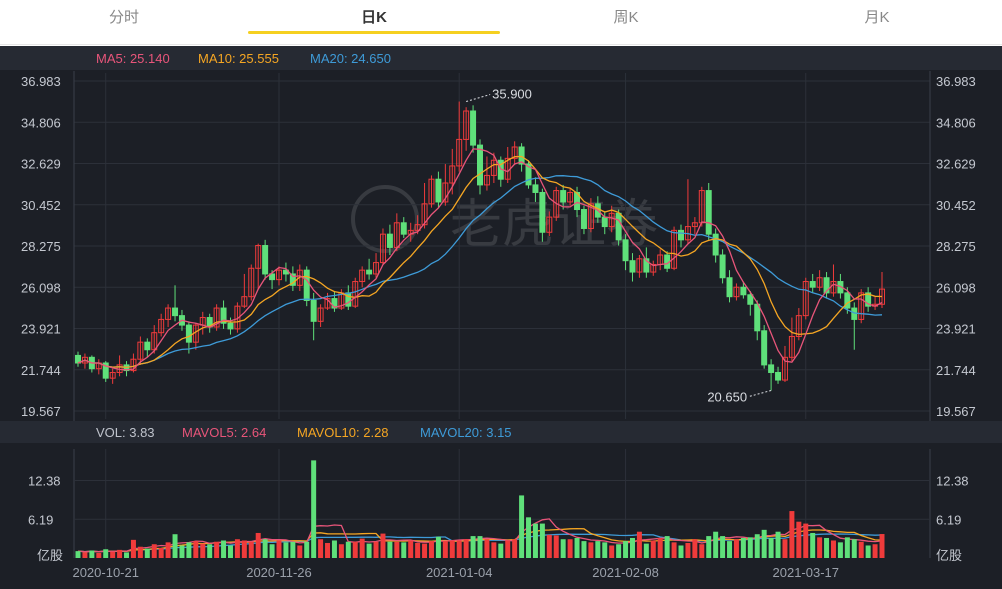 This screenshot has width=1002, height=589. Describe the element at coordinates (956, 164) in the screenshot. I see `price-tick-label-right: 32.629` at that location.